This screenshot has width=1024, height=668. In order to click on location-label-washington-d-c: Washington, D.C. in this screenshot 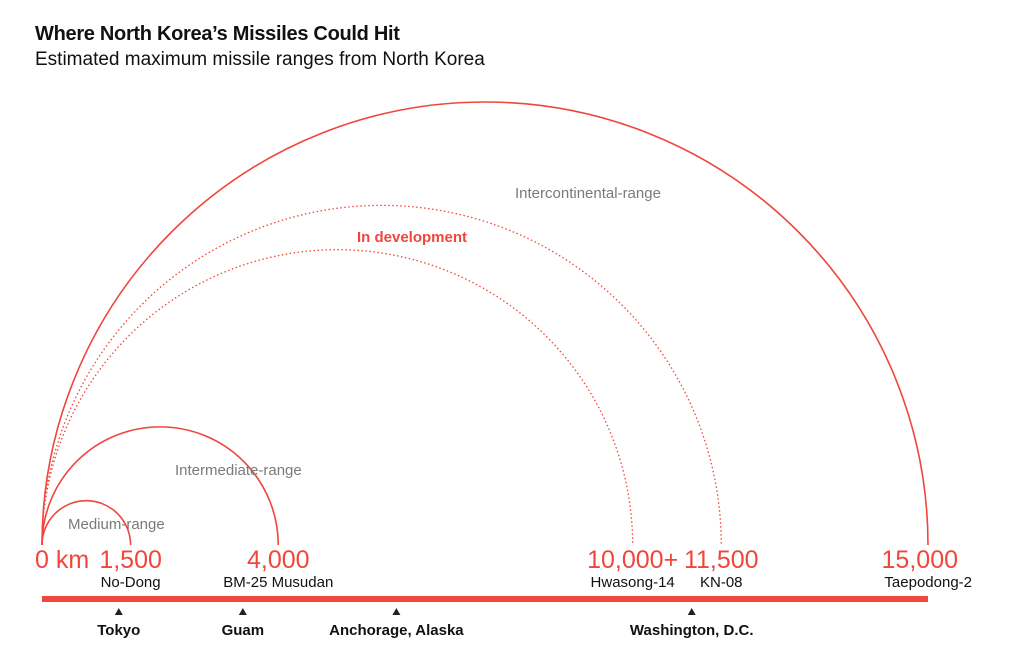, I will do `click(692, 630)`.